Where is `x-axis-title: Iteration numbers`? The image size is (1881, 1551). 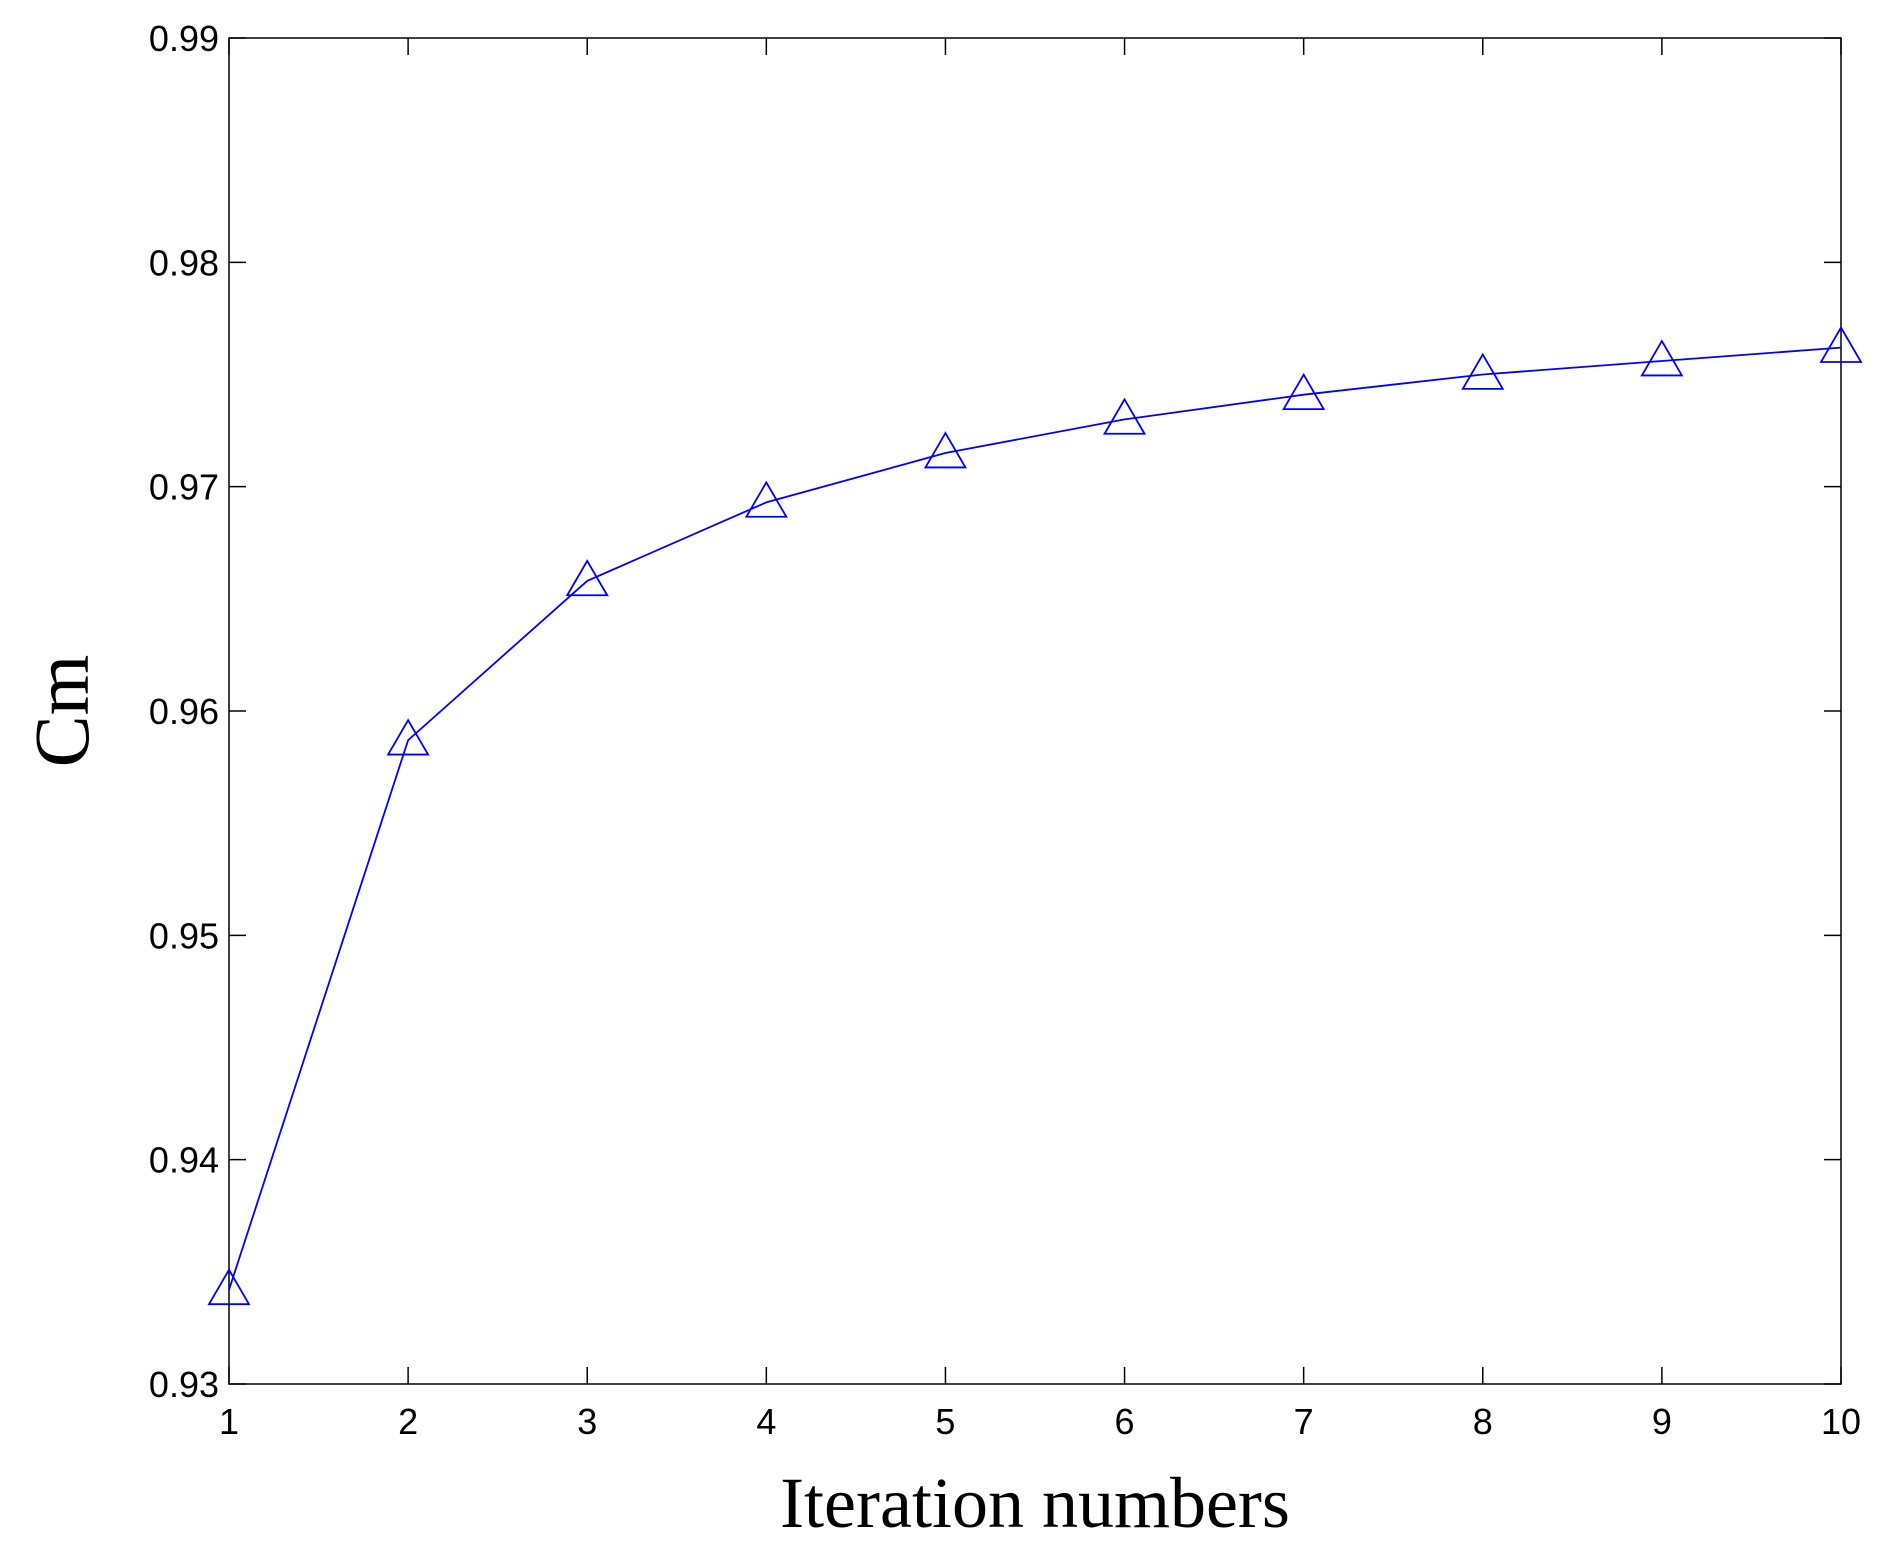
x-axis-title: Iteration numbers is located at coordinates (1035, 1503).